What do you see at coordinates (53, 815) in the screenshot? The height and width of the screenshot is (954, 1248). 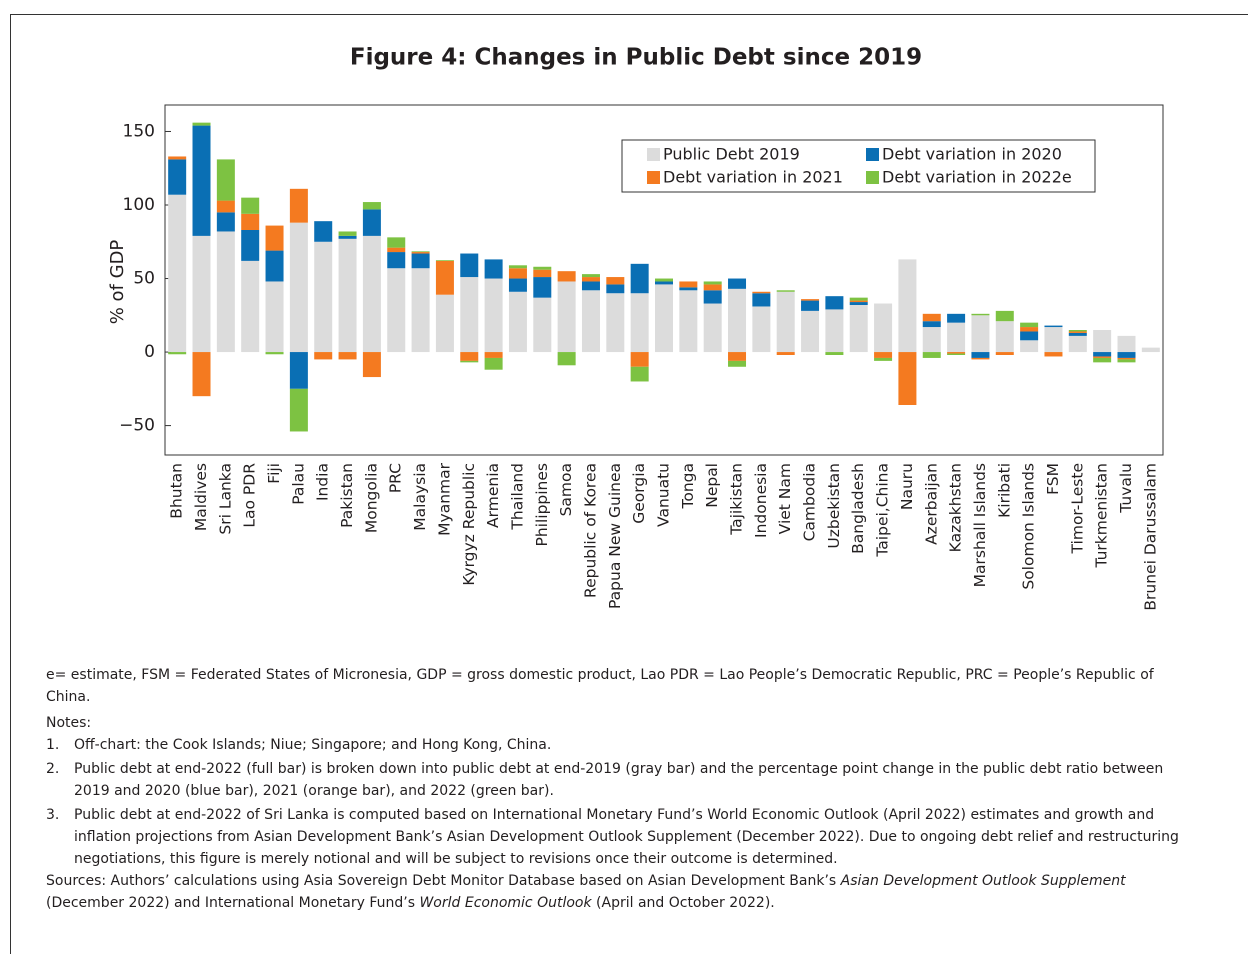 I see `note-number: 3.` at bounding box center [53, 815].